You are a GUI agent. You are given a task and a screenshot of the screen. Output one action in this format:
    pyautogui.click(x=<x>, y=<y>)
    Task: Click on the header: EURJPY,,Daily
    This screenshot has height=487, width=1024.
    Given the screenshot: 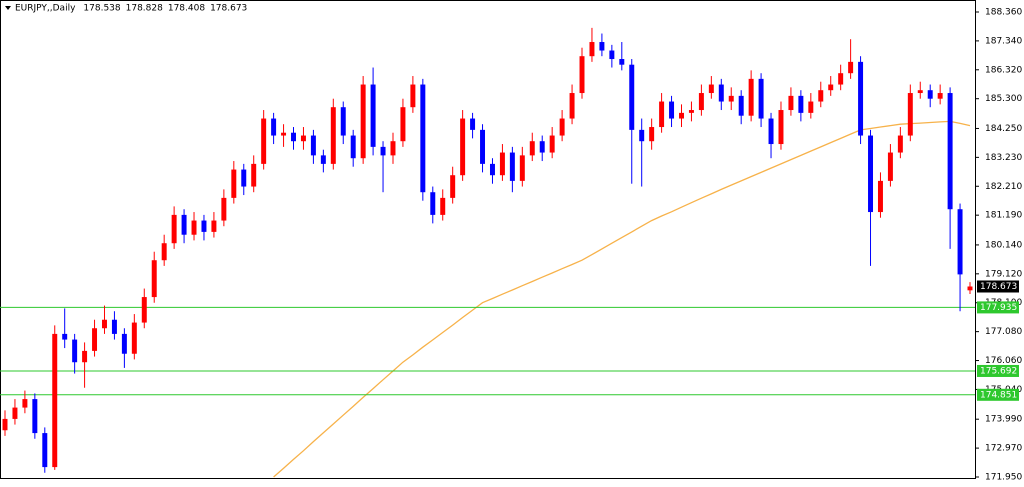 What is the action you would take?
    pyautogui.click(x=40, y=9)
    